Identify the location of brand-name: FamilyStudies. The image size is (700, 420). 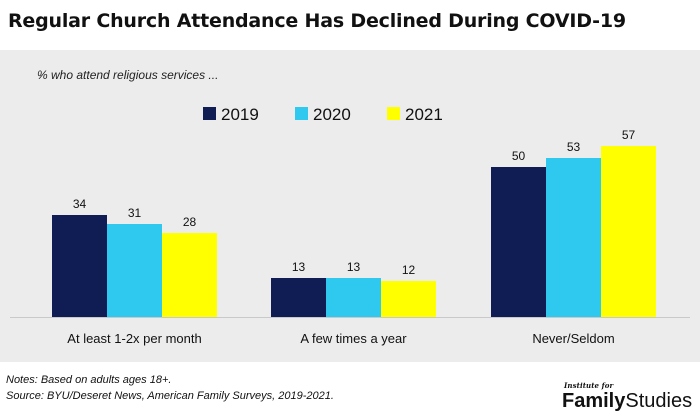
(627, 401).